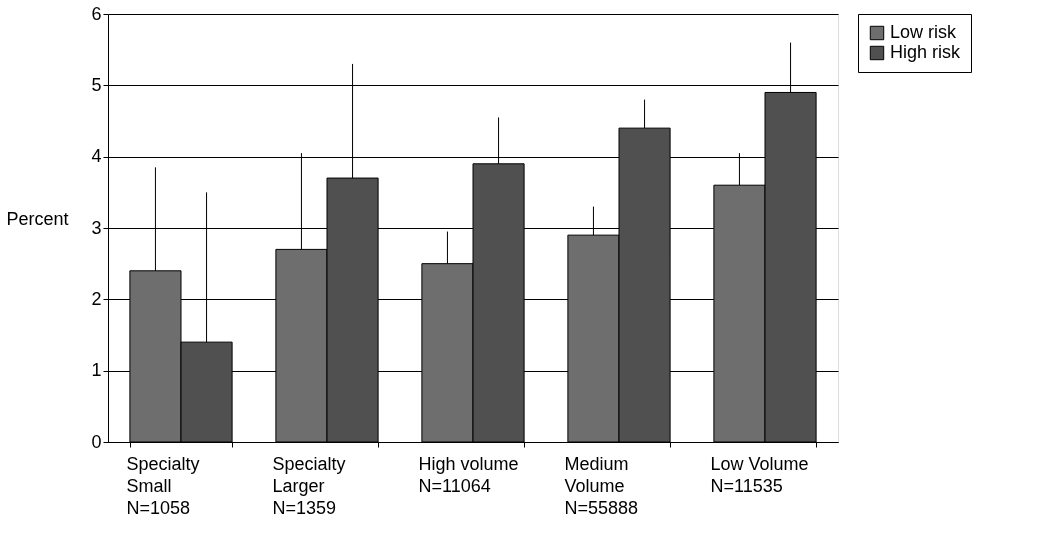  What do you see at coordinates (96, 298) in the screenshot?
I see `y-tick-label: 2` at bounding box center [96, 298].